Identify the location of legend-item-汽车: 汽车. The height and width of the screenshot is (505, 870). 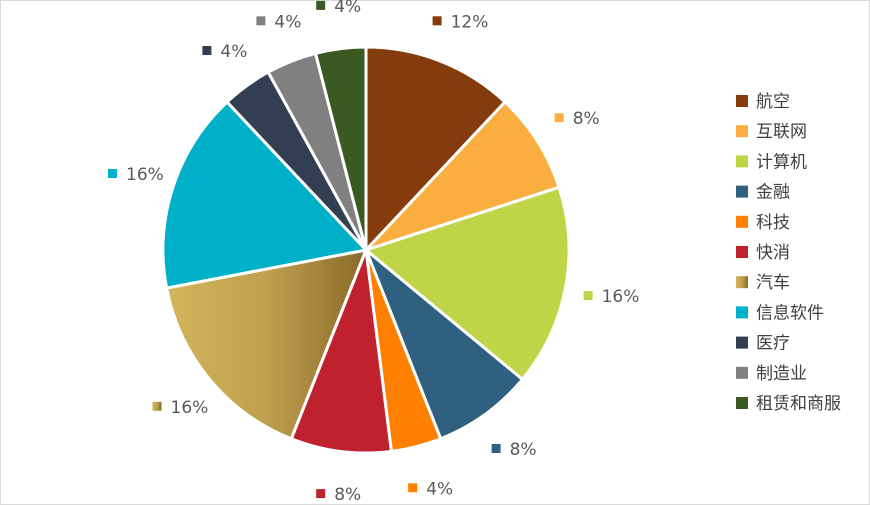
(763, 283).